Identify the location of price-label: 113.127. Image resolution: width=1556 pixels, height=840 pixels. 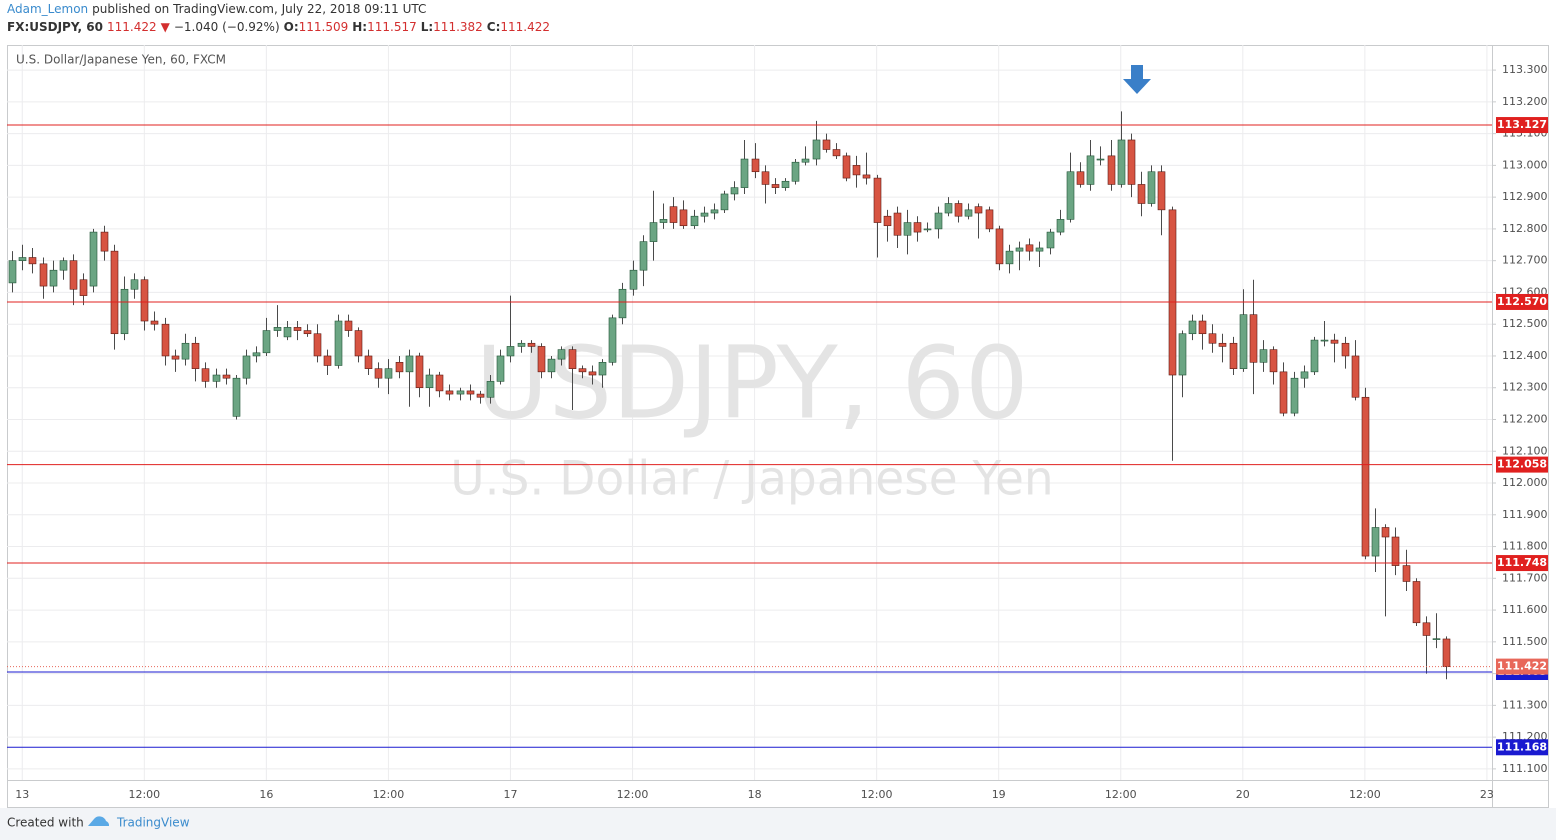
(1522, 124).